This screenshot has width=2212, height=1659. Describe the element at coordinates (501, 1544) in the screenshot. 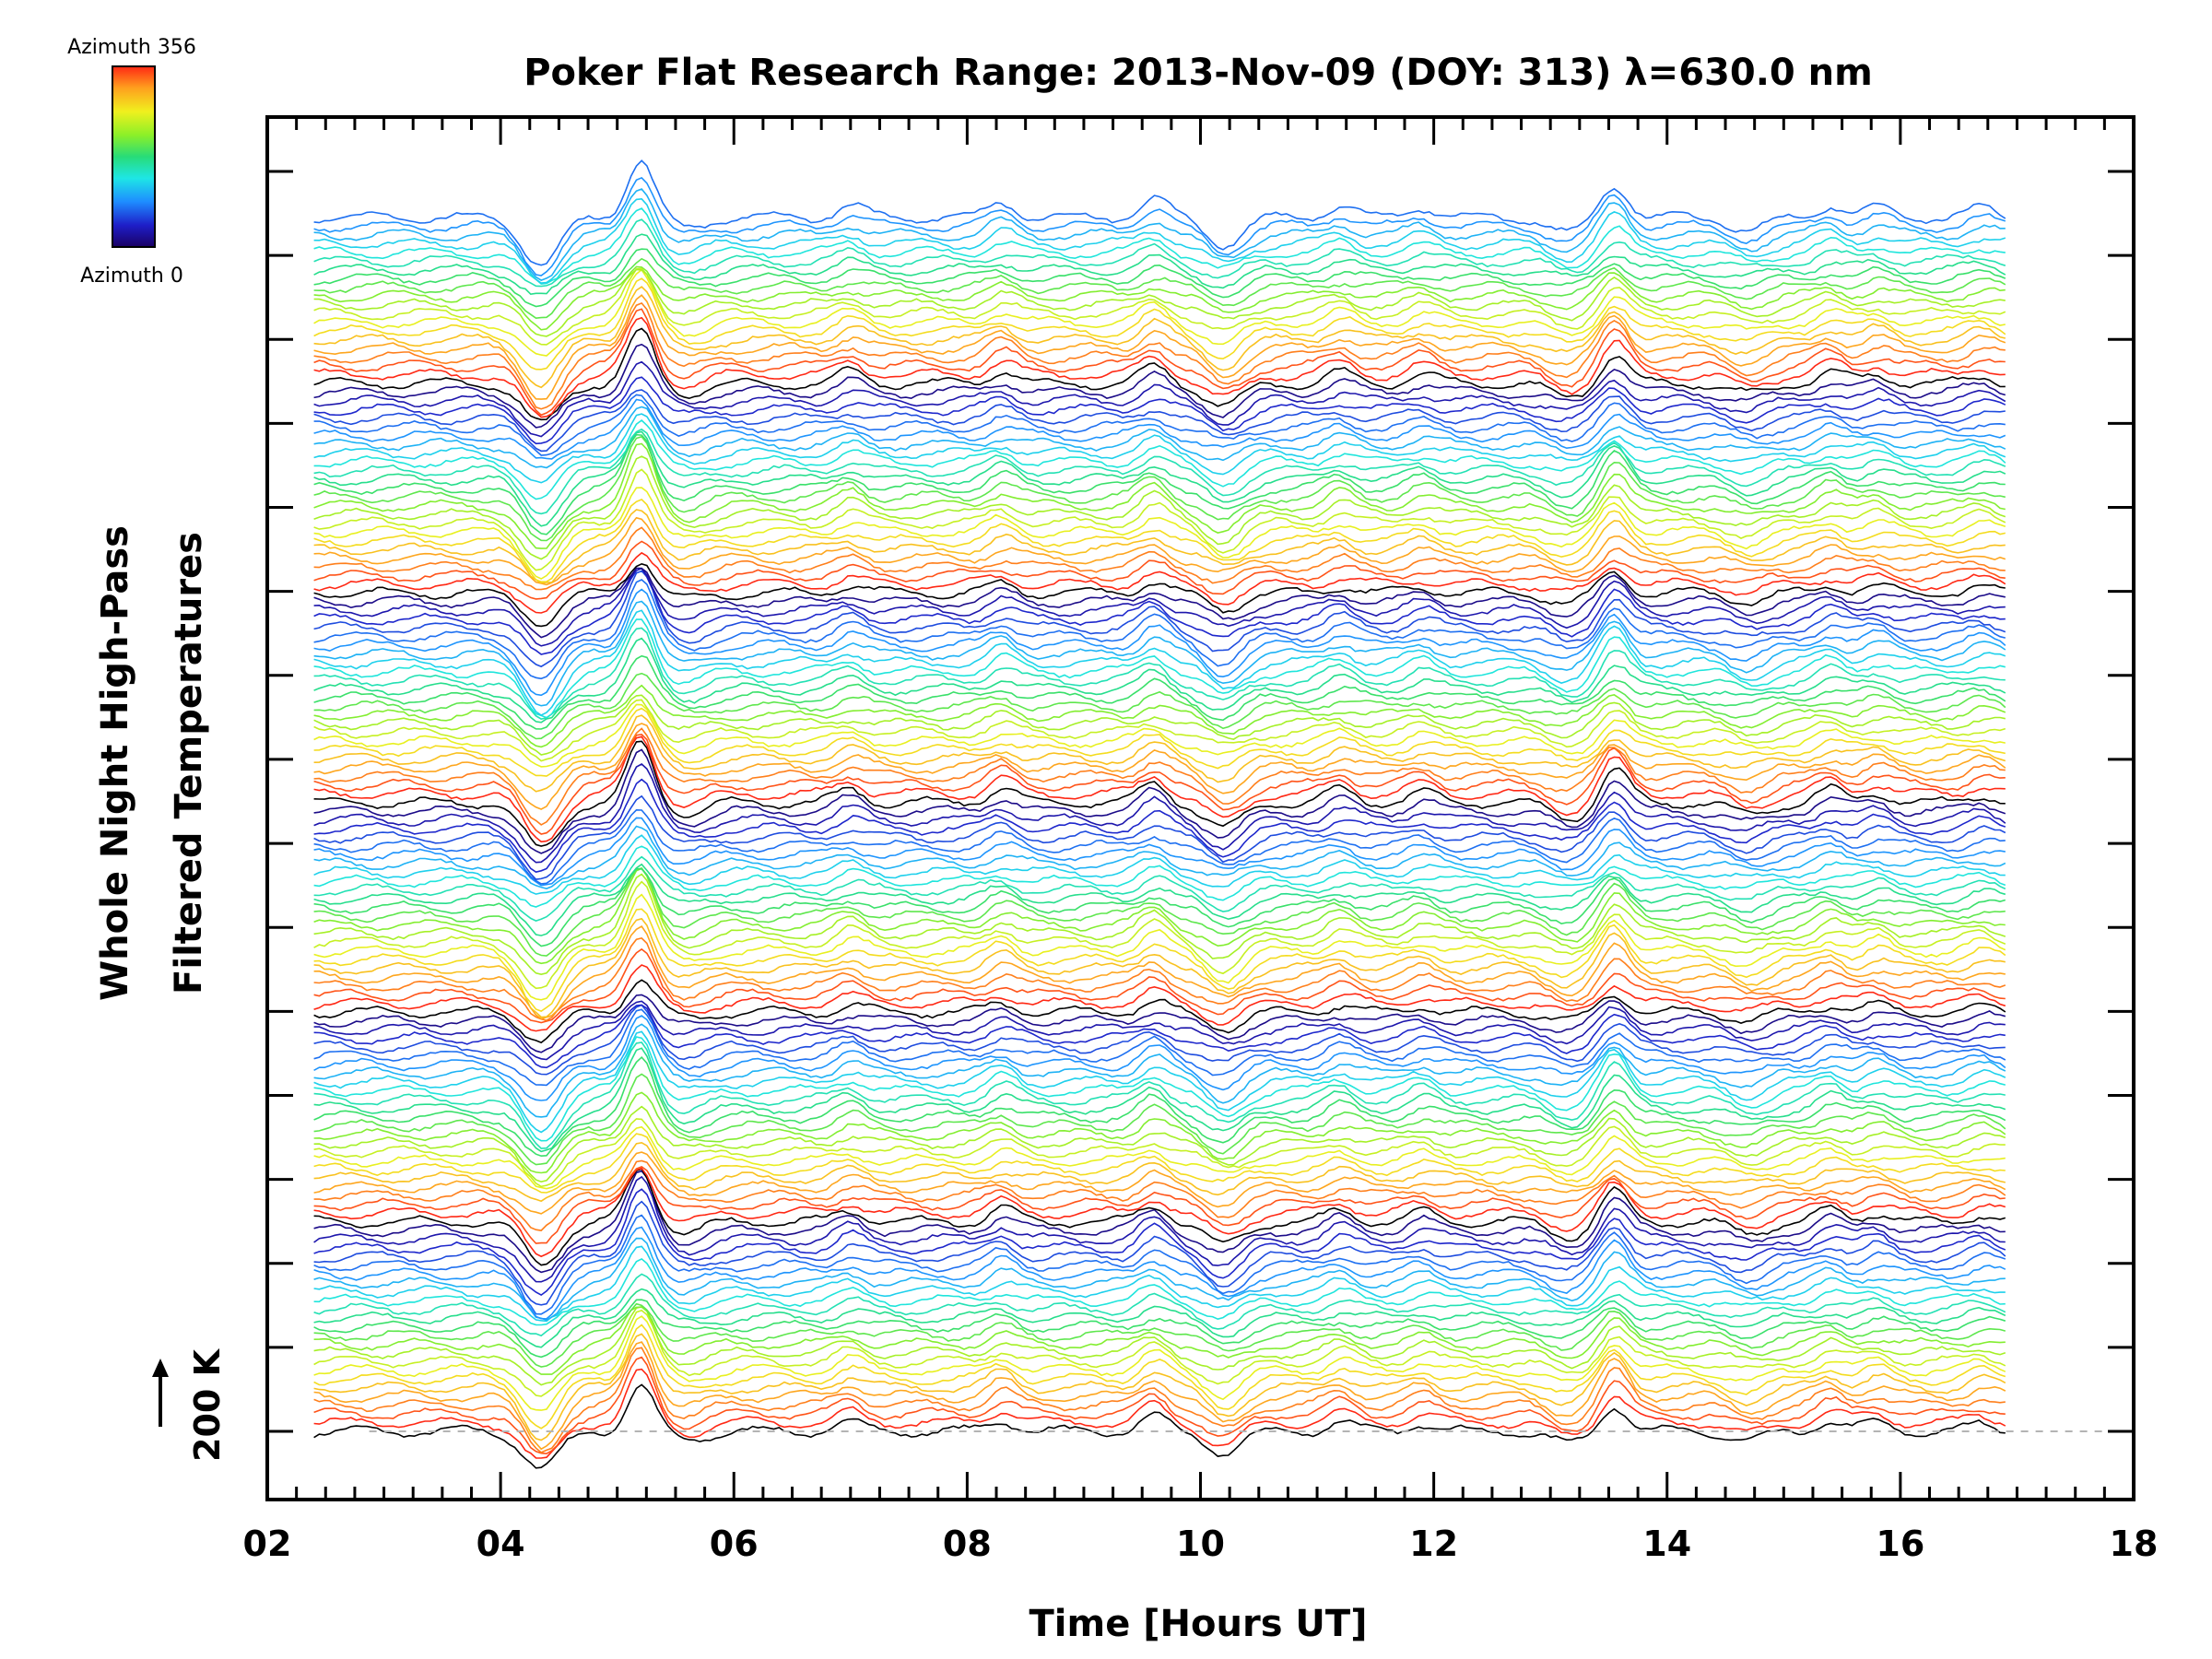

I see `x-tick-label: 04` at that location.